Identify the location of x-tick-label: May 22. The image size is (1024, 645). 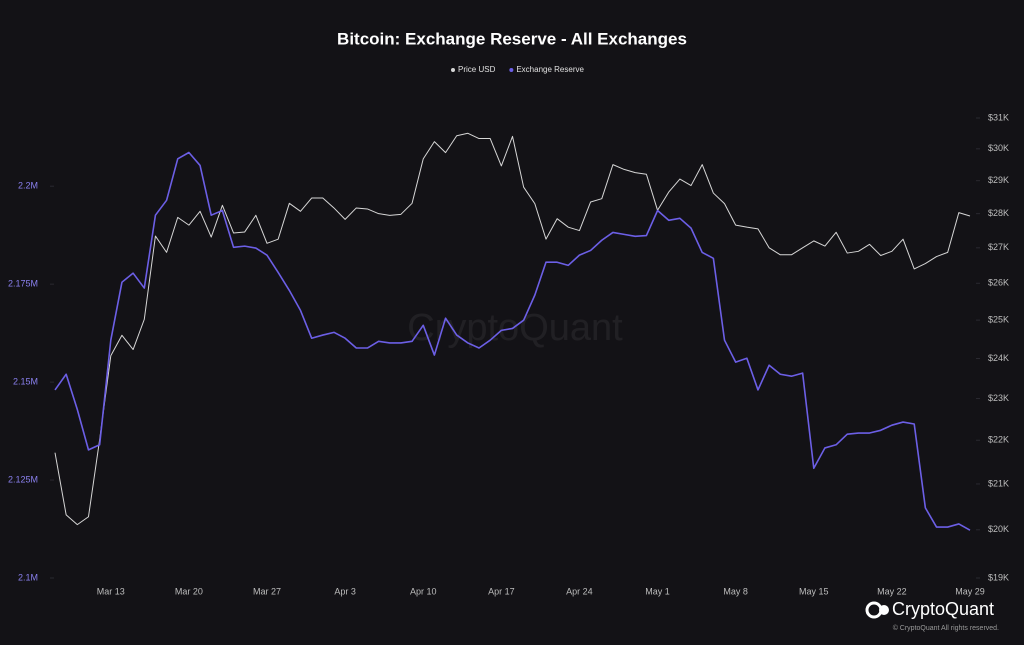
(892, 591).